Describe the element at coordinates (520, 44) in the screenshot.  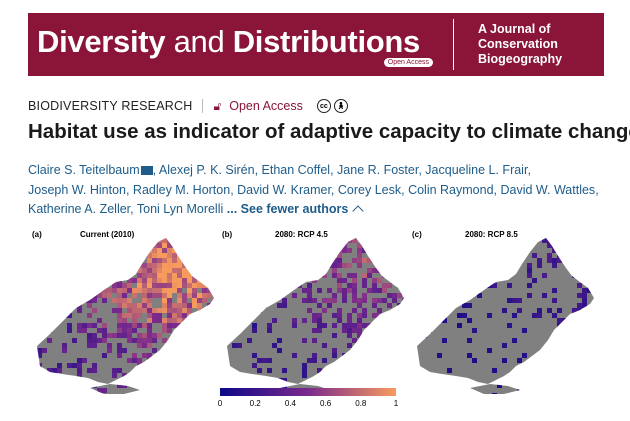
I see `journal-tagline: A Journal of Conservation Biogeography` at that location.